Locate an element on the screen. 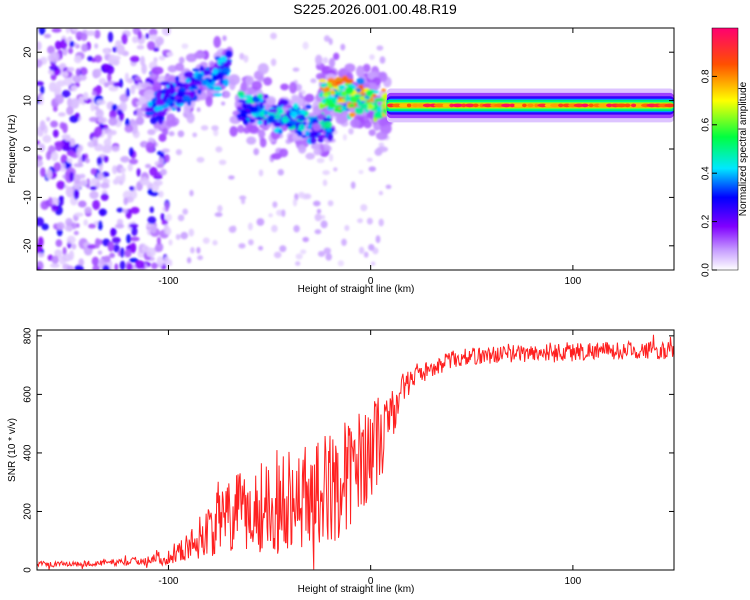 The height and width of the screenshot is (600, 750). spectrogram-y-tick-label: 0 is located at coordinates (28, 149).